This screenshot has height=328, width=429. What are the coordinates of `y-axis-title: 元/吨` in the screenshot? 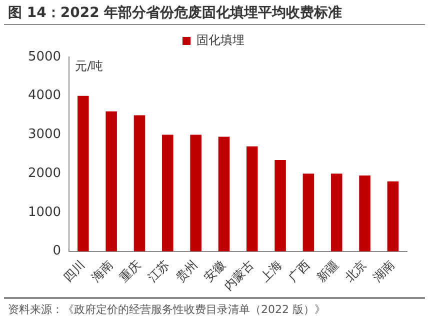 It's located at (89, 66).